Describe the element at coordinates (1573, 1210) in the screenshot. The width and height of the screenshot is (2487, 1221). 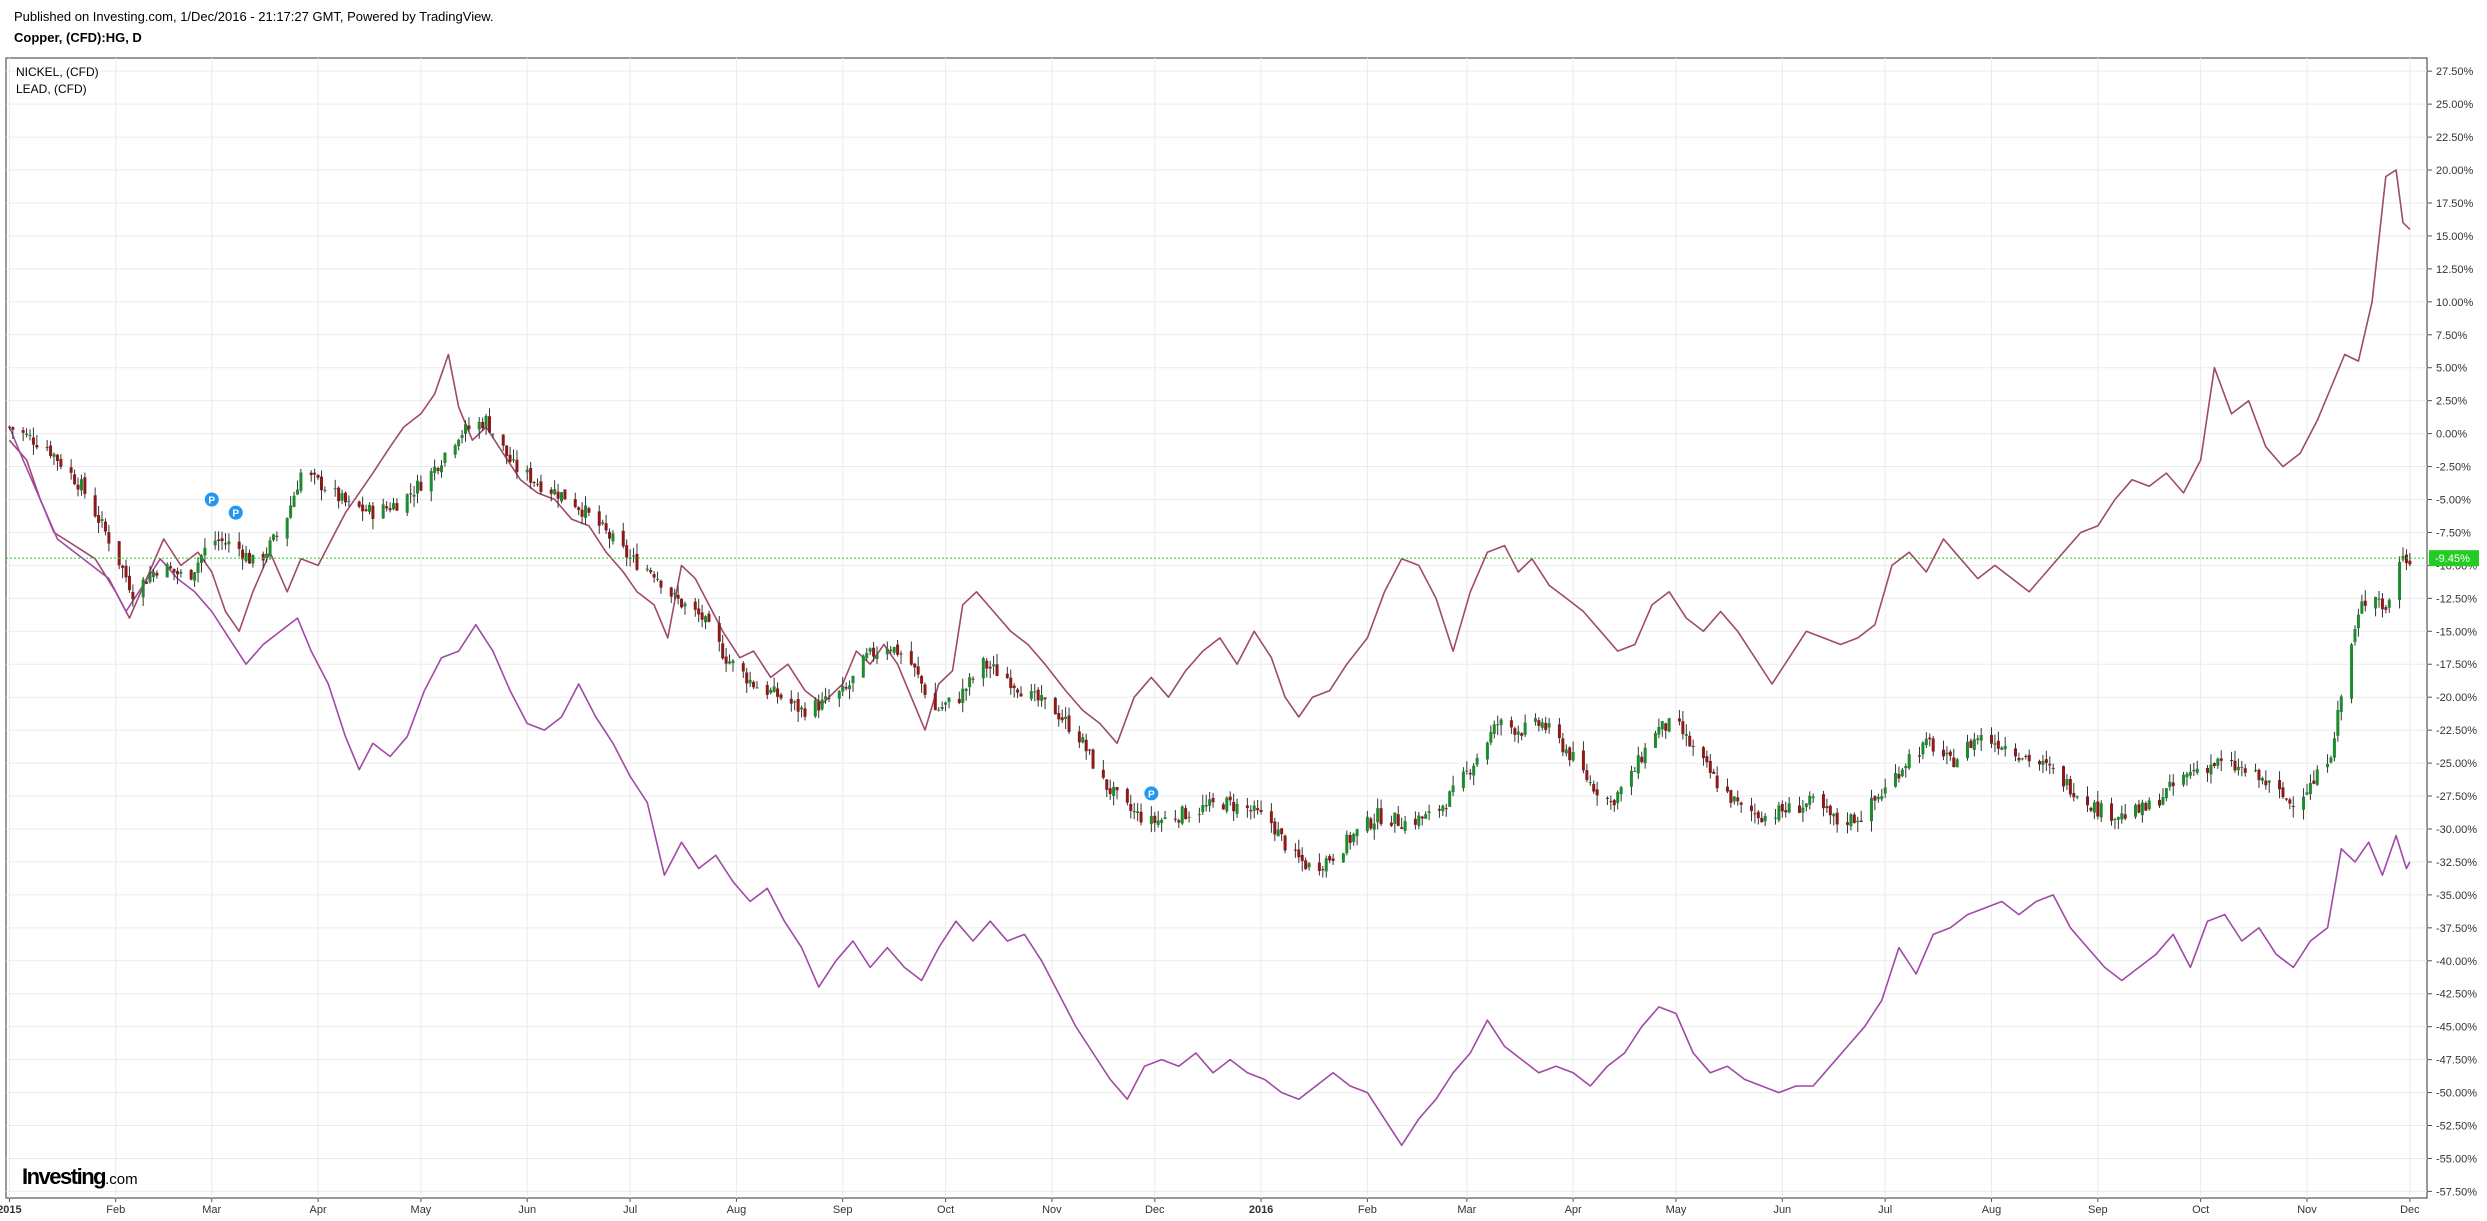
I see `x-tick-label: Apr` at that location.